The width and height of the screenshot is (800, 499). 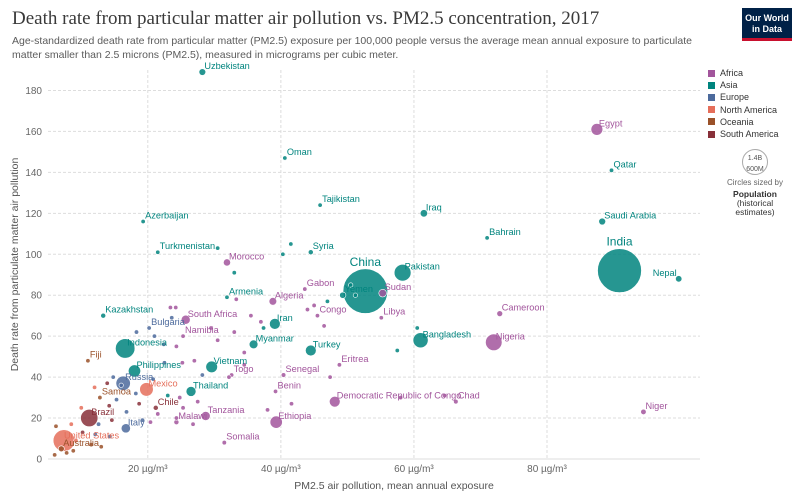 I want to click on y-tick-label: 80, so click(x=37, y=296).